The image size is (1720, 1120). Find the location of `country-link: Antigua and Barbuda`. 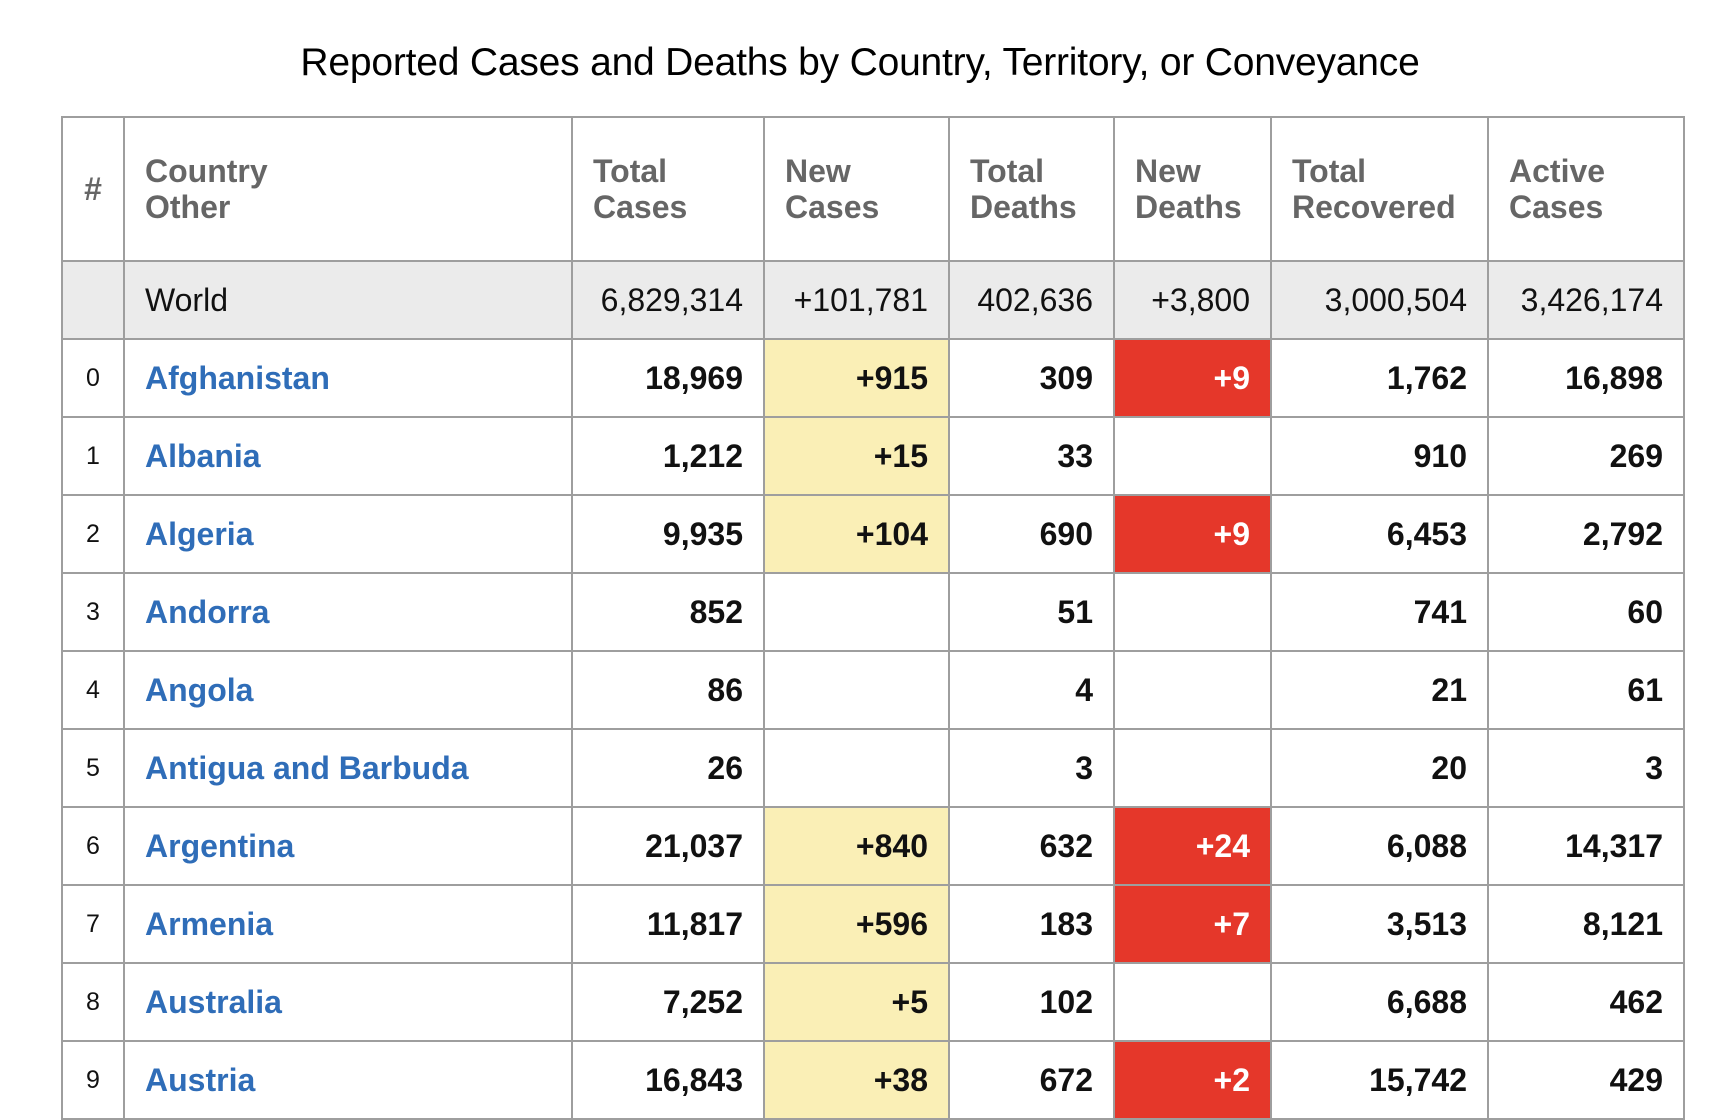

country-link: Antigua and Barbuda is located at coordinates (348, 768).